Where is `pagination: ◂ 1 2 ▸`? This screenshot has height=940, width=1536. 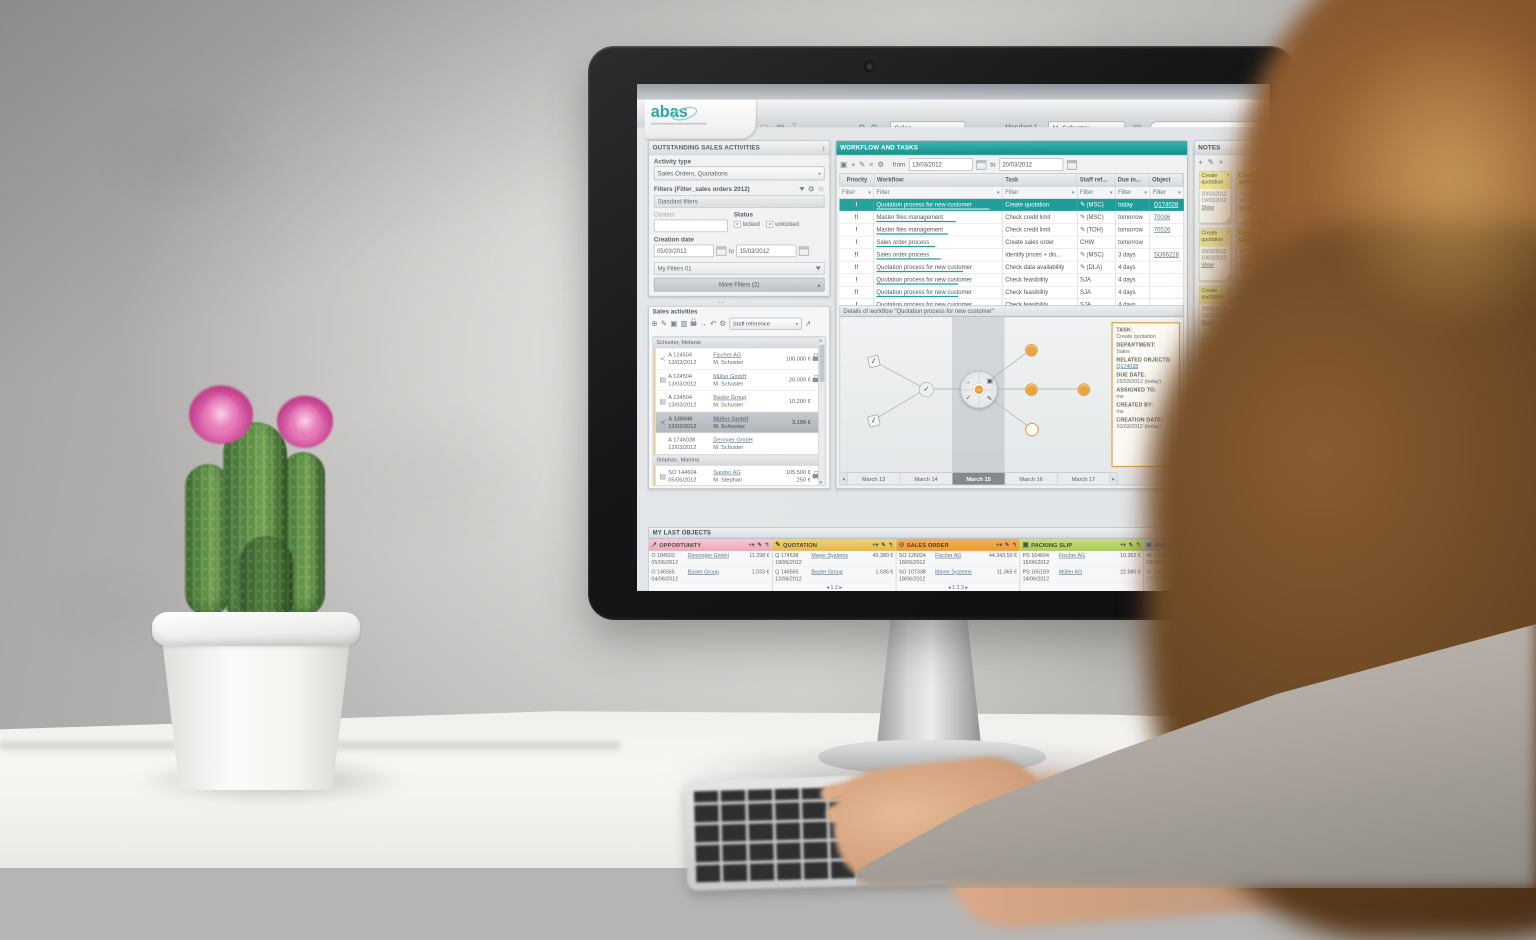
pagination: ◂ 1 2 ▸ is located at coordinates (834, 587).